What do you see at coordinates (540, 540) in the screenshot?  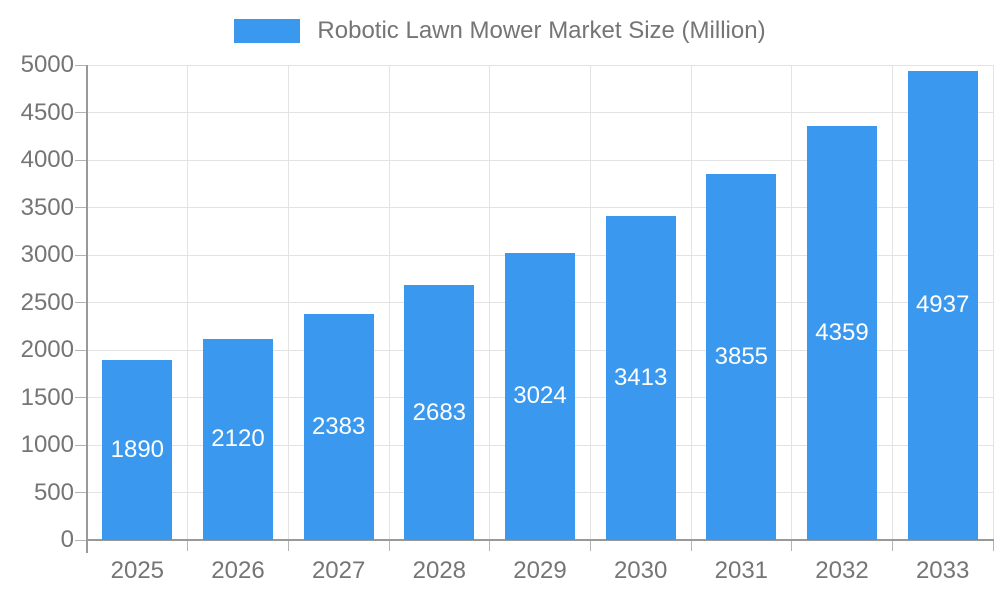 I see `x-axis-line` at bounding box center [540, 540].